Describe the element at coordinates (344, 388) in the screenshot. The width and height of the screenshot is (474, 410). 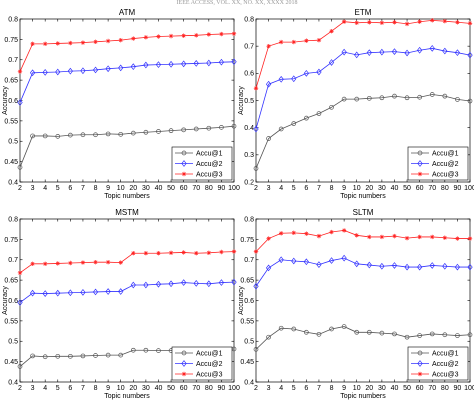
I see `x-tick-label: 9` at that location.